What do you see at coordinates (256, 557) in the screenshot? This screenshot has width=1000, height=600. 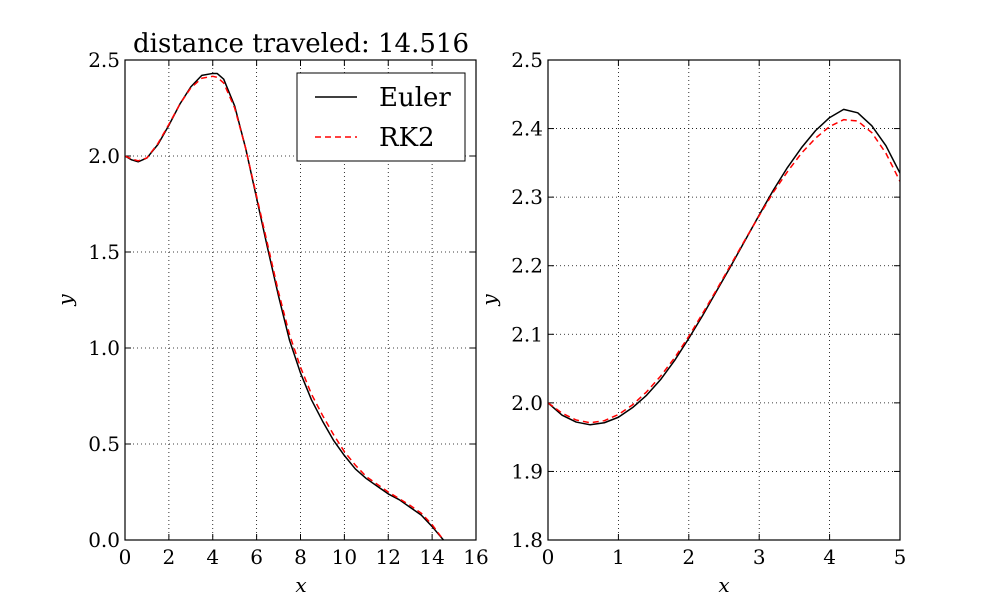 I see `left-plot-x-tick-label: 6` at bounding box center [256, 557].